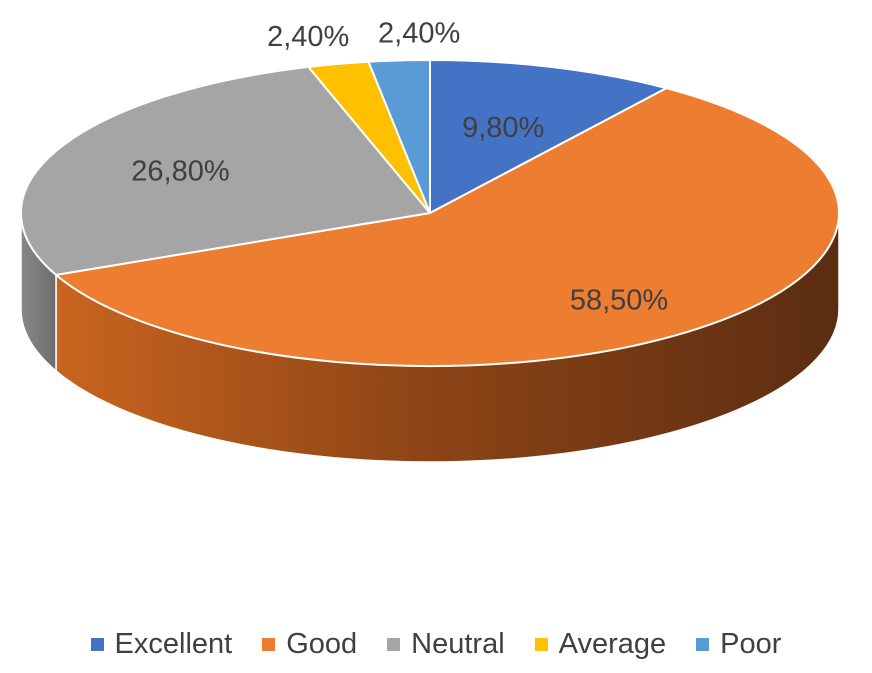  Describe the element at coordinates (619, 300) in the screenshot. I see `data-label-good: 58,50%` at that location.